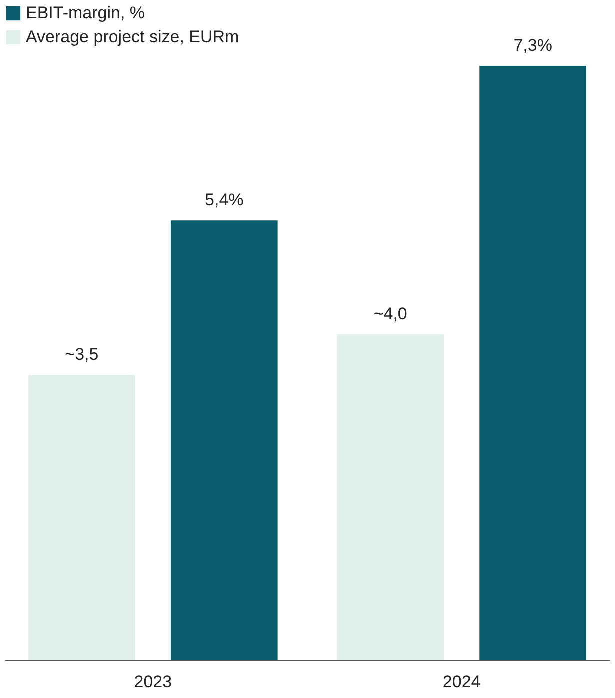  What do you see at coordinates (133, 37) in the screenshot?
I see `legend-label: Average project size, EURm` at bounding box center [133, 37].